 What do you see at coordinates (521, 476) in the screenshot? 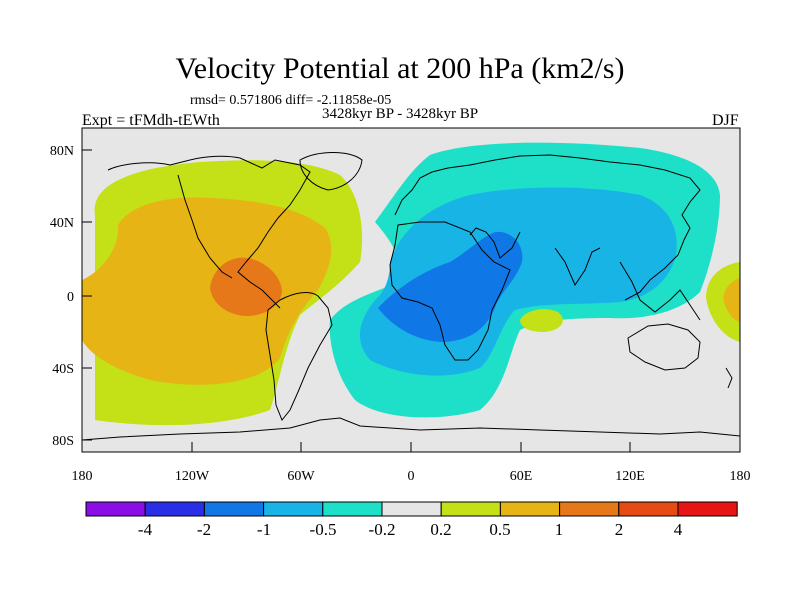
I see `x-tick-label: 60E` at bounding box center [521, 476].